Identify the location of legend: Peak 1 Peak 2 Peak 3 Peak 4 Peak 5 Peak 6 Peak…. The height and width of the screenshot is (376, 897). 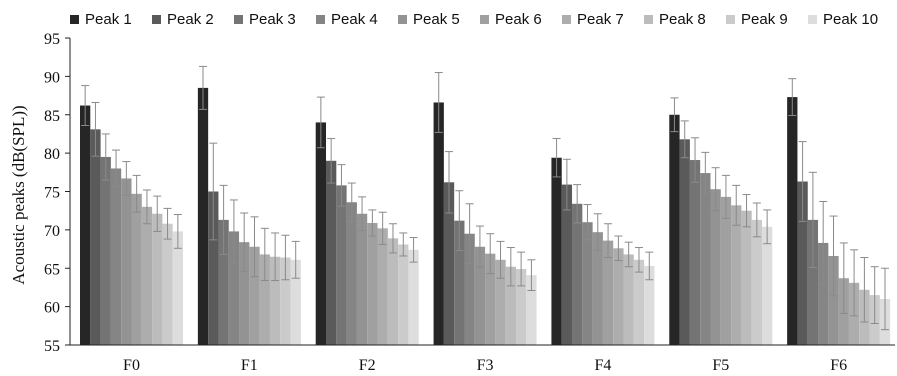
(474, 19).